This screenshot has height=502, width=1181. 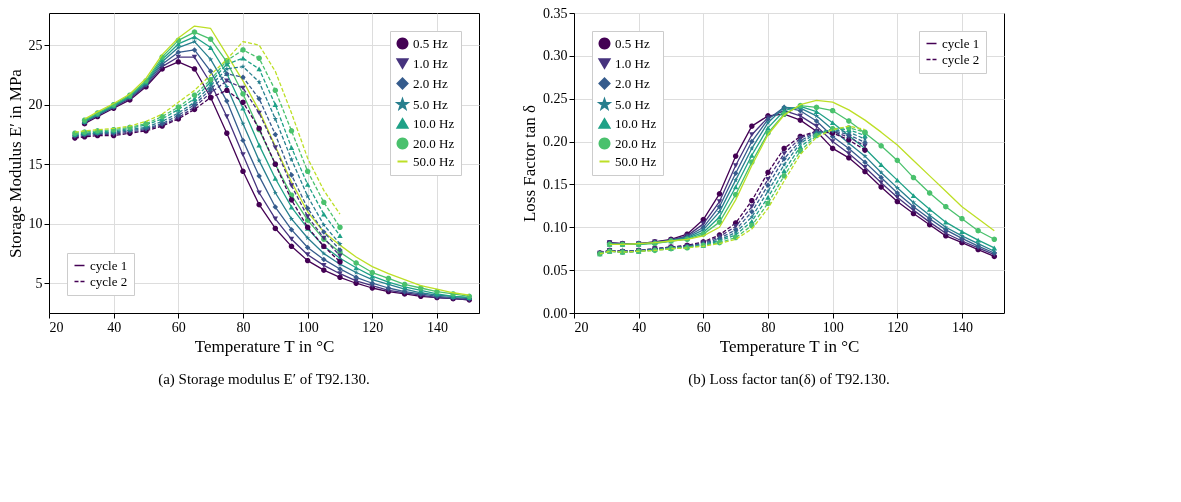 What do you see at coordinates (555, 56) in the screenshot?
I see `y-tick-label: 0.30` at bounding box center [555, 56].